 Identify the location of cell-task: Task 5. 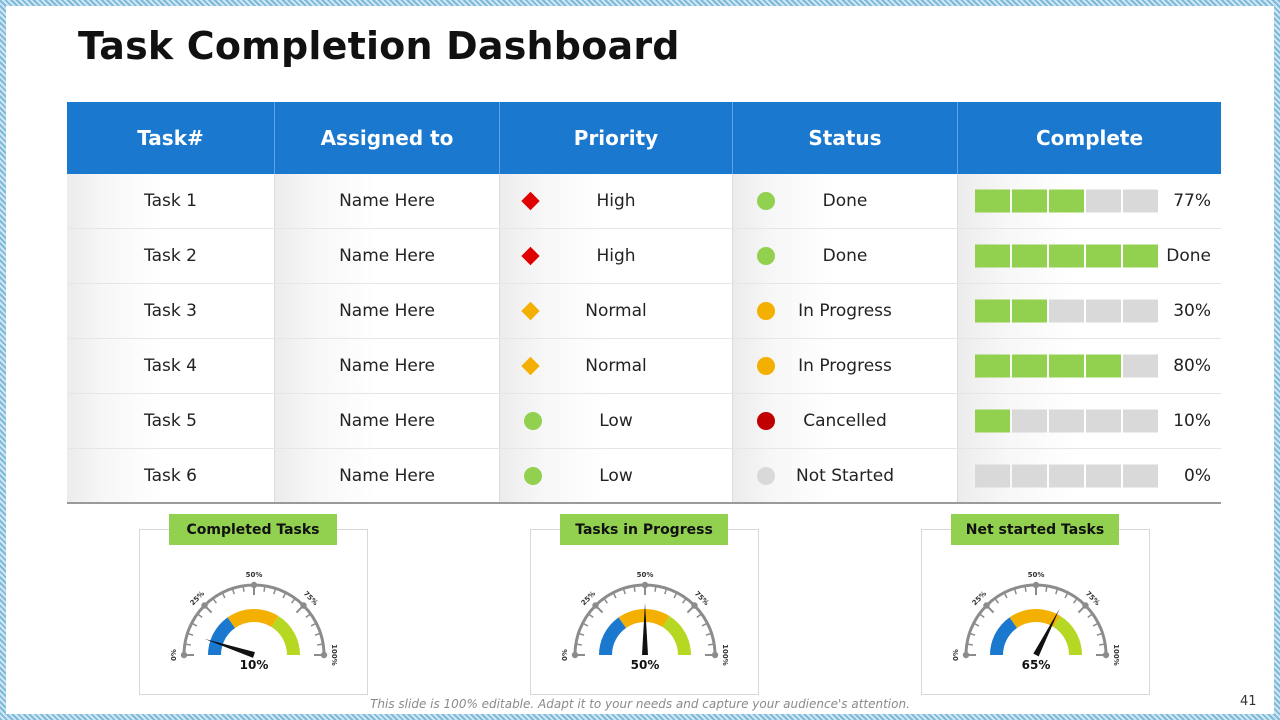
(171, 421).